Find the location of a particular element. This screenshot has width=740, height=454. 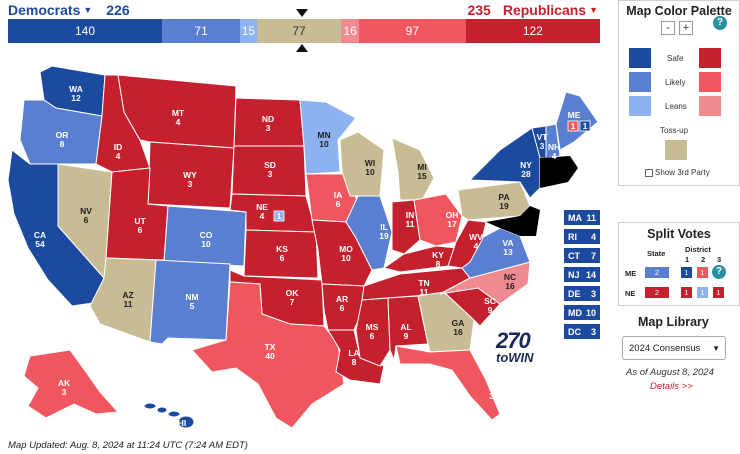

me-district-2-cell: 1 is located at coordinates (702, 272).